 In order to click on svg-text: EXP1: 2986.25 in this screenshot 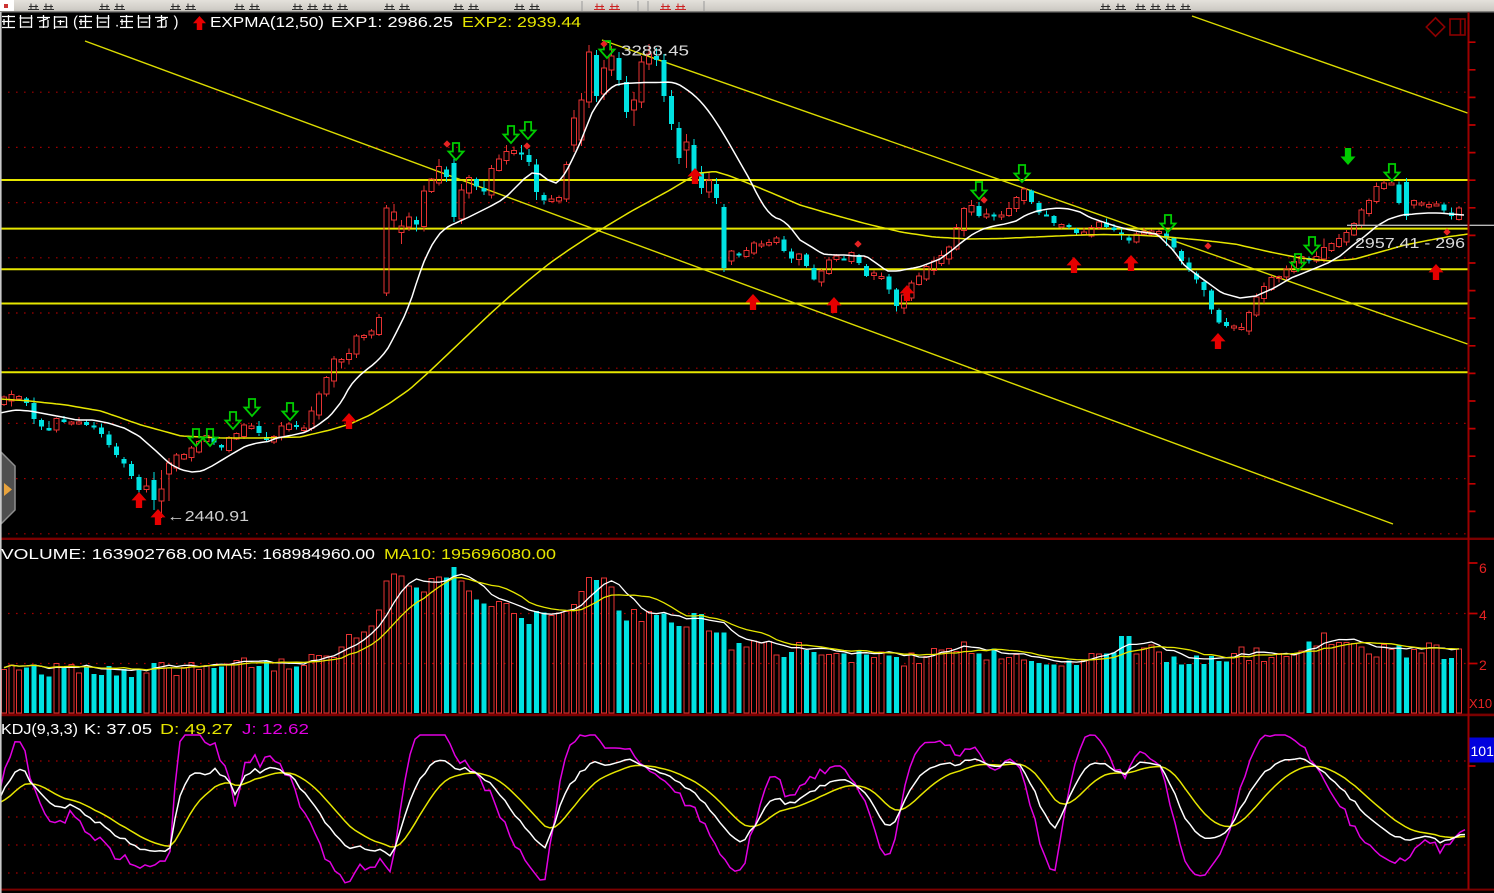, I will do `click(392, 22)`.